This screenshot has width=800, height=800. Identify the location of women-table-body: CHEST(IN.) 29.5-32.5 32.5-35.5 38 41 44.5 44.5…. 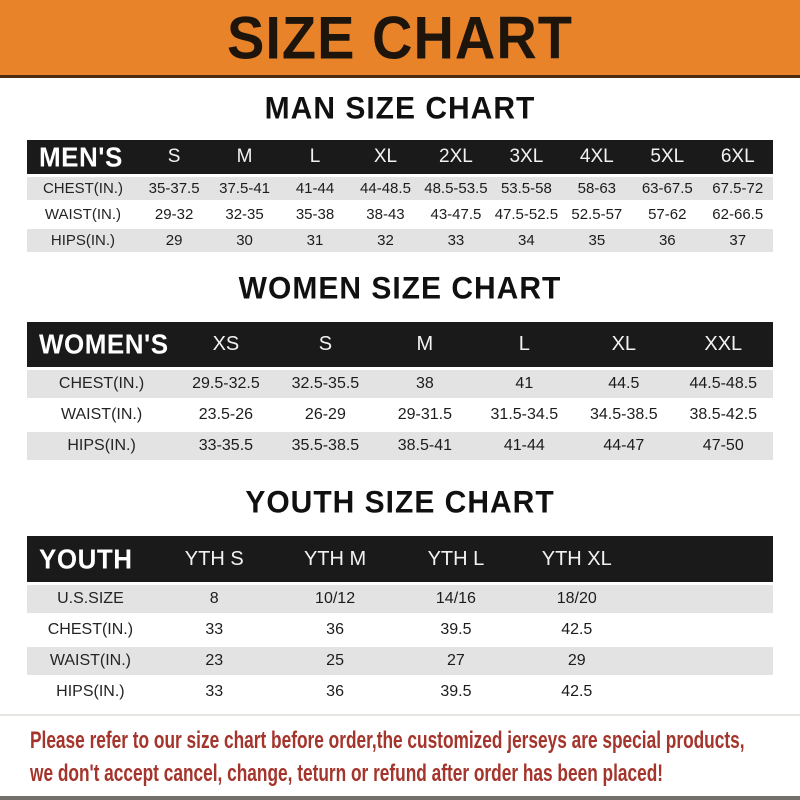
(400, 415).